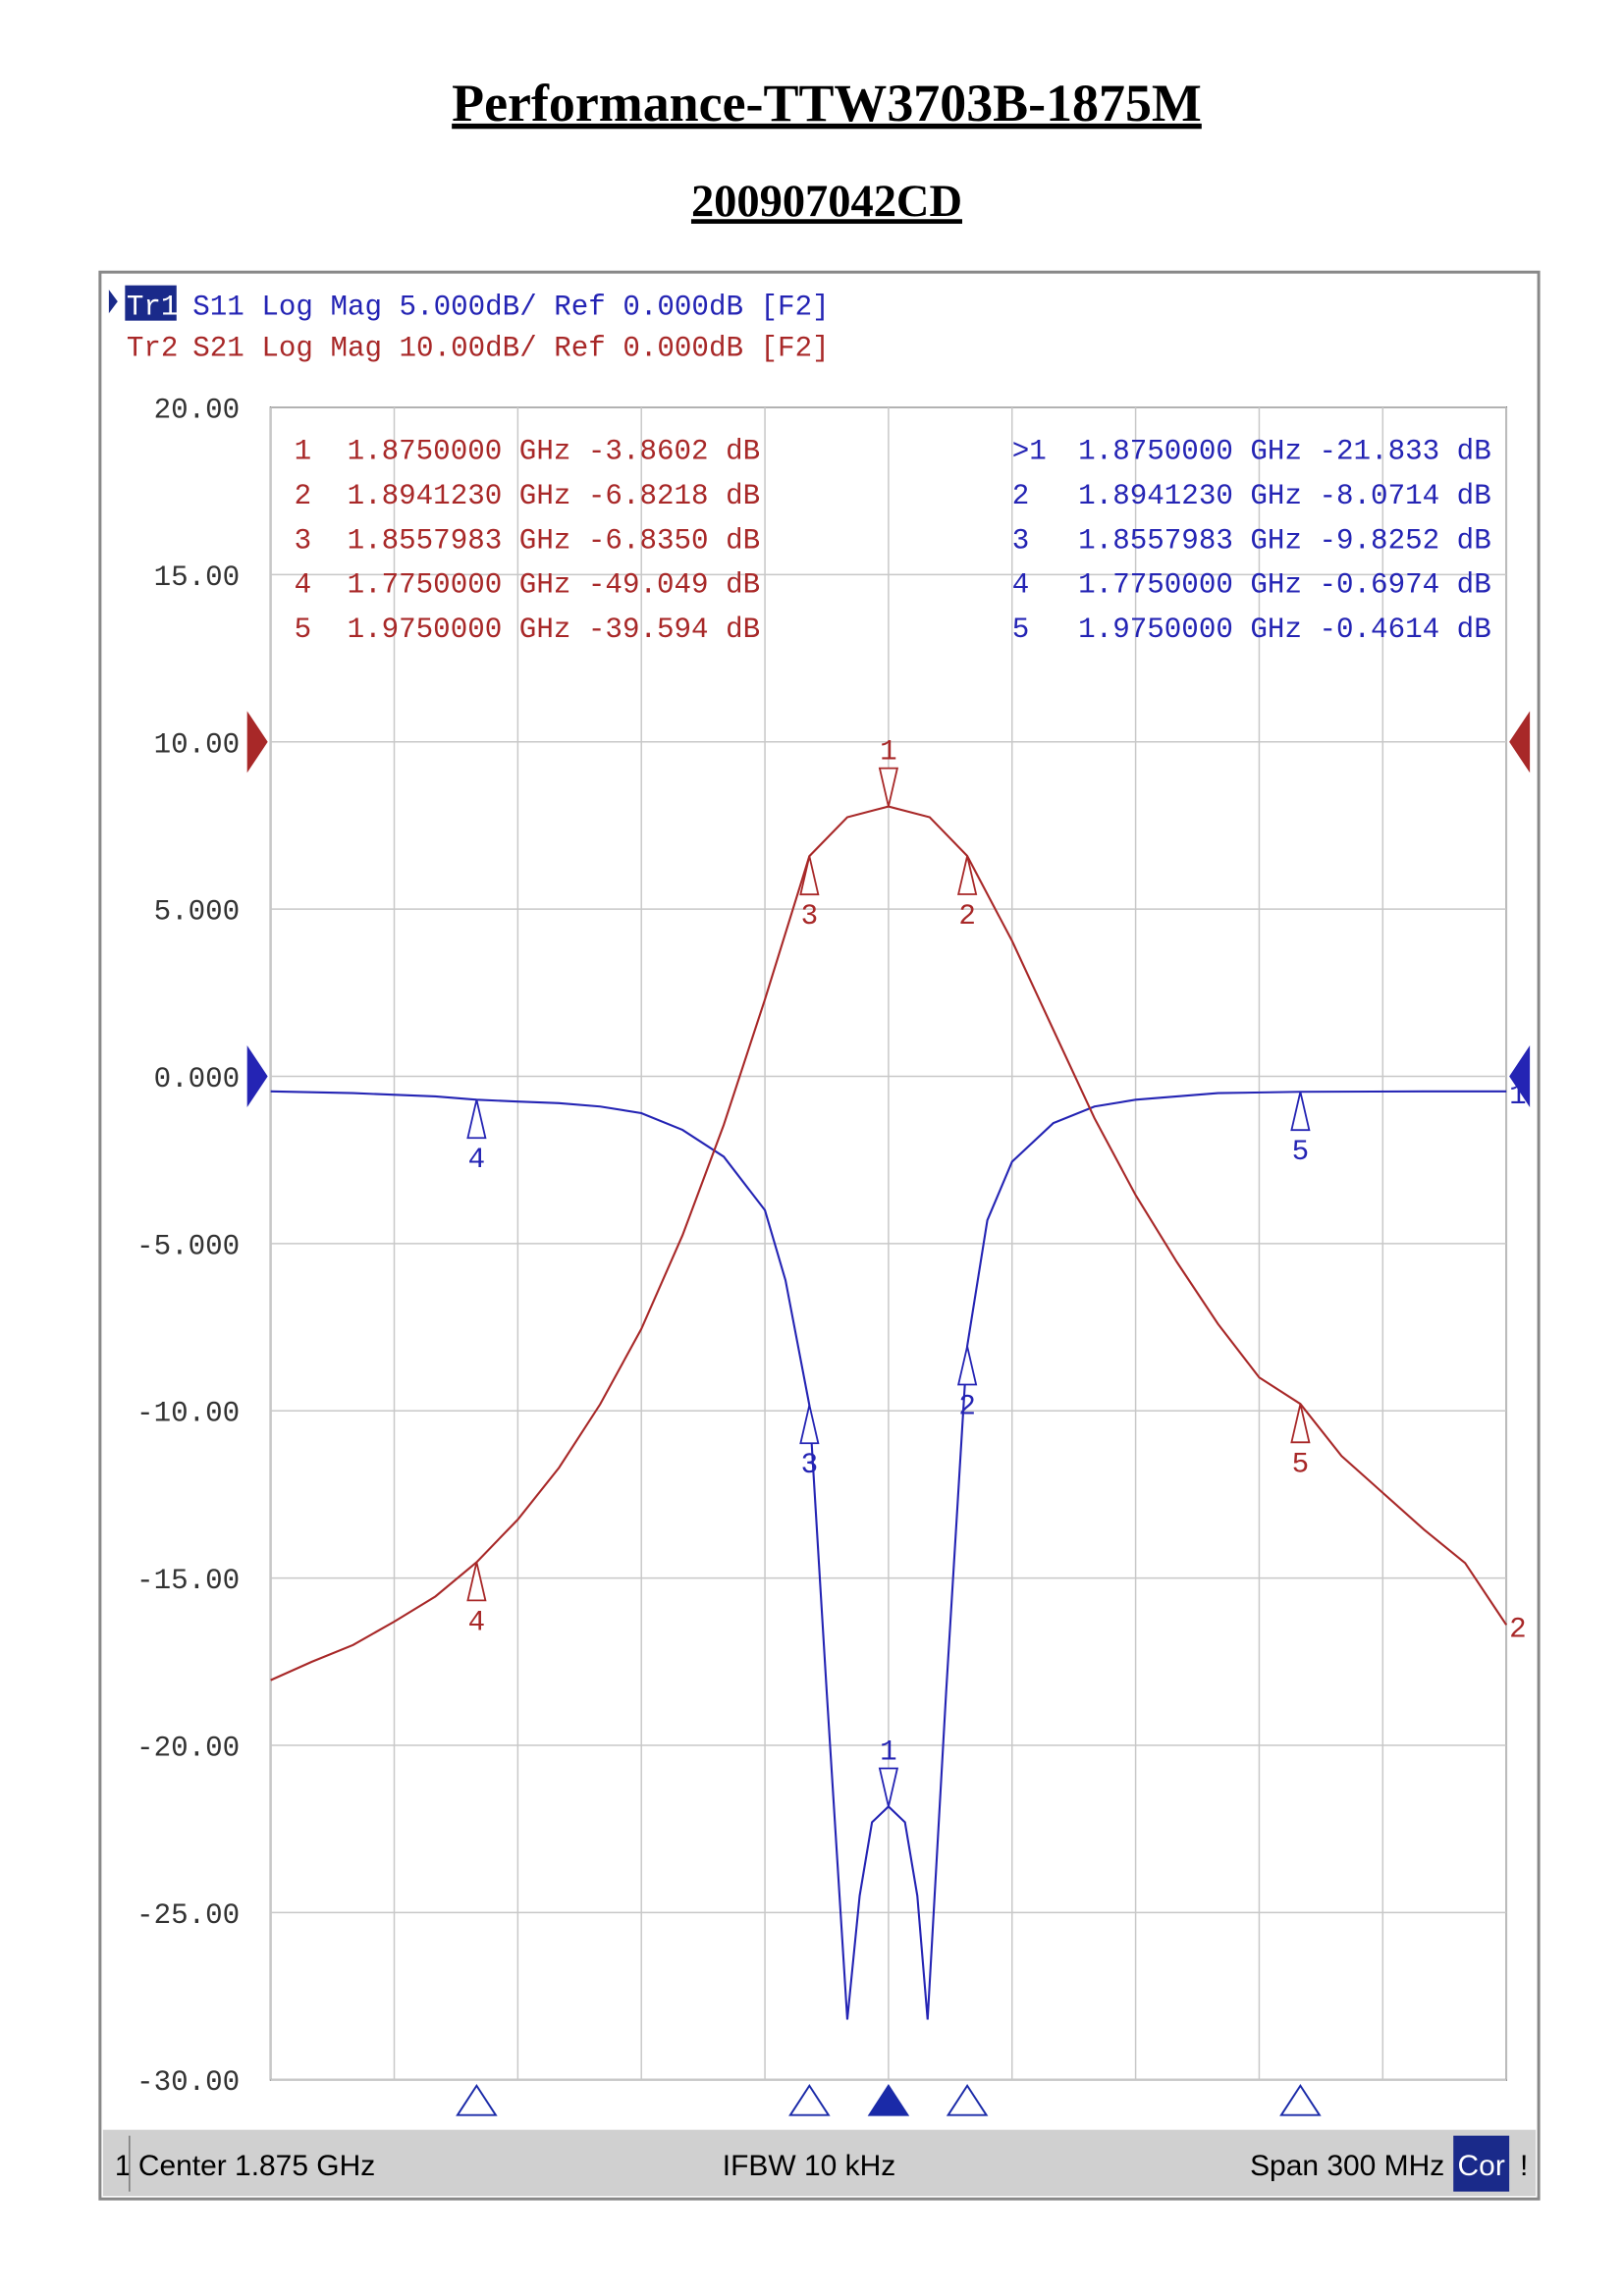  What do you see at coordinates (188, 1414) in the screenshot?
I see `y-tick-label: -10.00` at bounding box center [188, 1414].